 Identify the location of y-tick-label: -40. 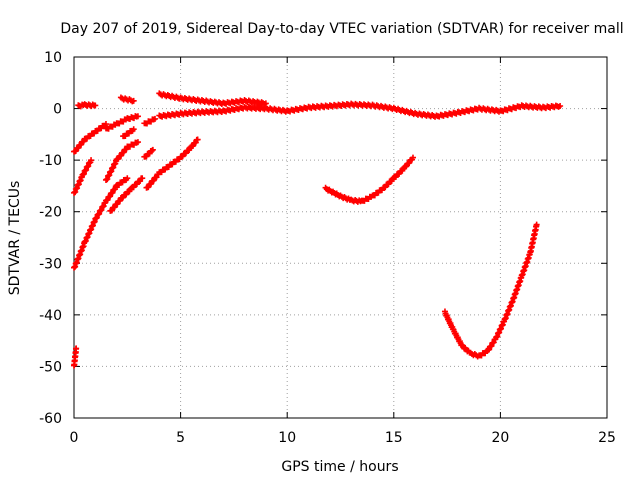
(50, 316).